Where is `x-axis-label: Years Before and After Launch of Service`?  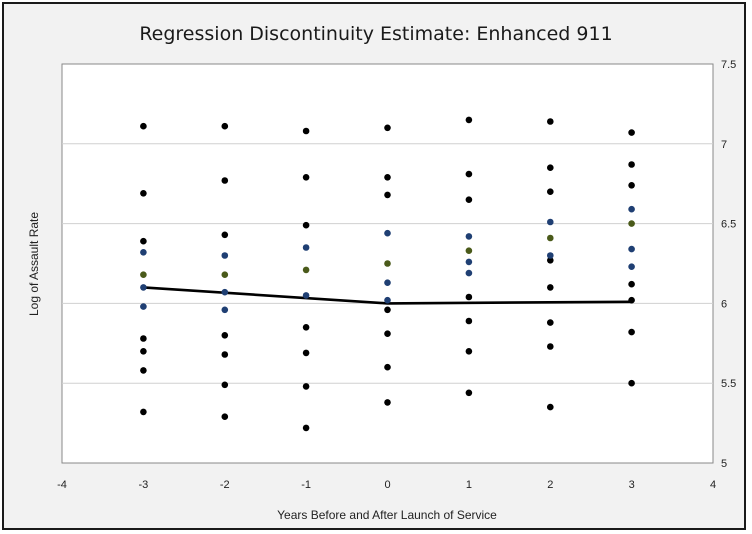
x-axis-label: Years Before and After Launch of Service is located at coordinates (387, 515).